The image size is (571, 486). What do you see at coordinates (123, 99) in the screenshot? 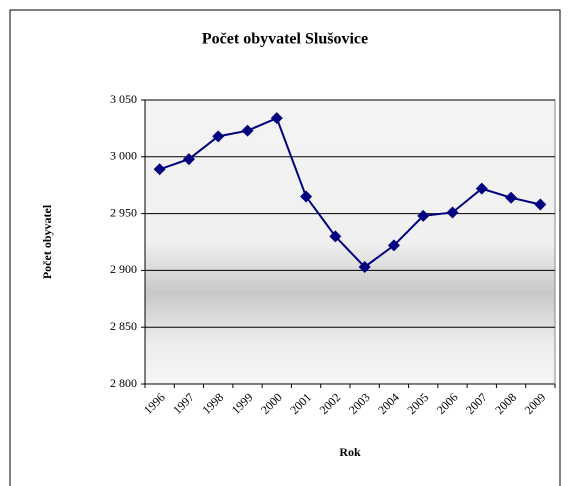
I see `y-tick-label: 3 050` at bounding box center [123, 99].